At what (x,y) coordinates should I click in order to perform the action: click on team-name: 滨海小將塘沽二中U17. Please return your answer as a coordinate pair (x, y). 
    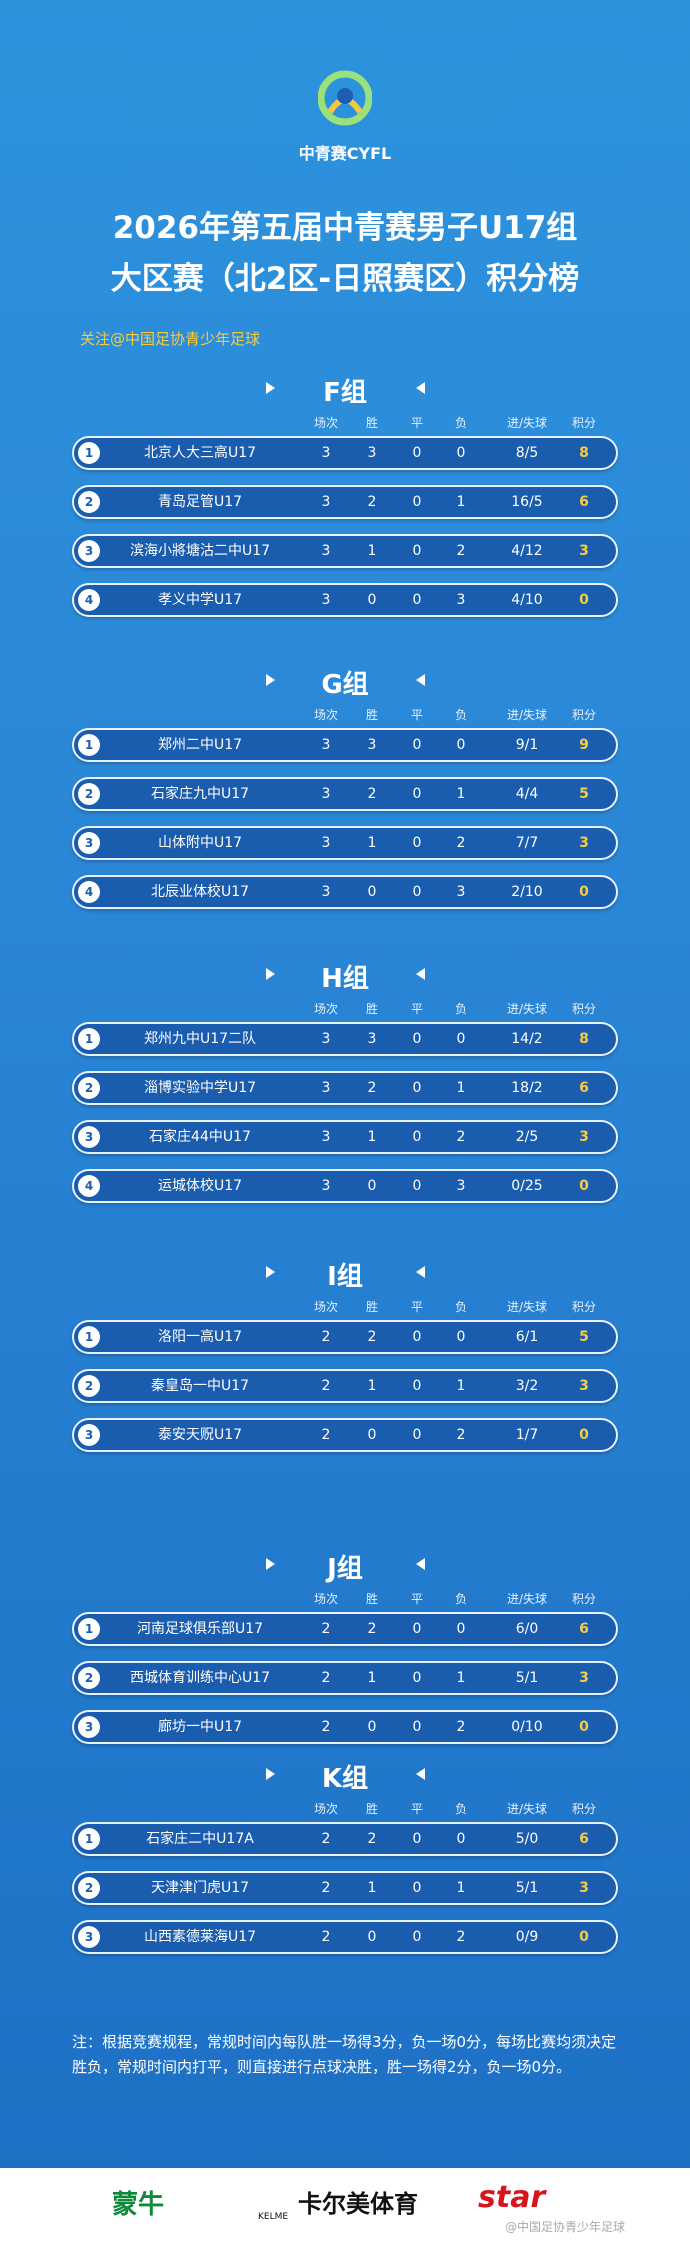
    Looking at the image, I should click on (200, 551).